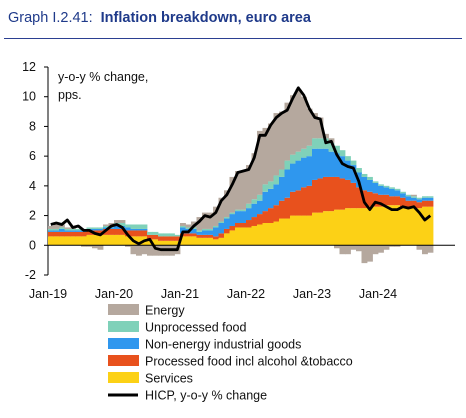 This screenshot has width=466, height=418. Describe the element at coordinates (196, 328) in the screenshot. I see `legend-label: Unprocessed food` at that location.